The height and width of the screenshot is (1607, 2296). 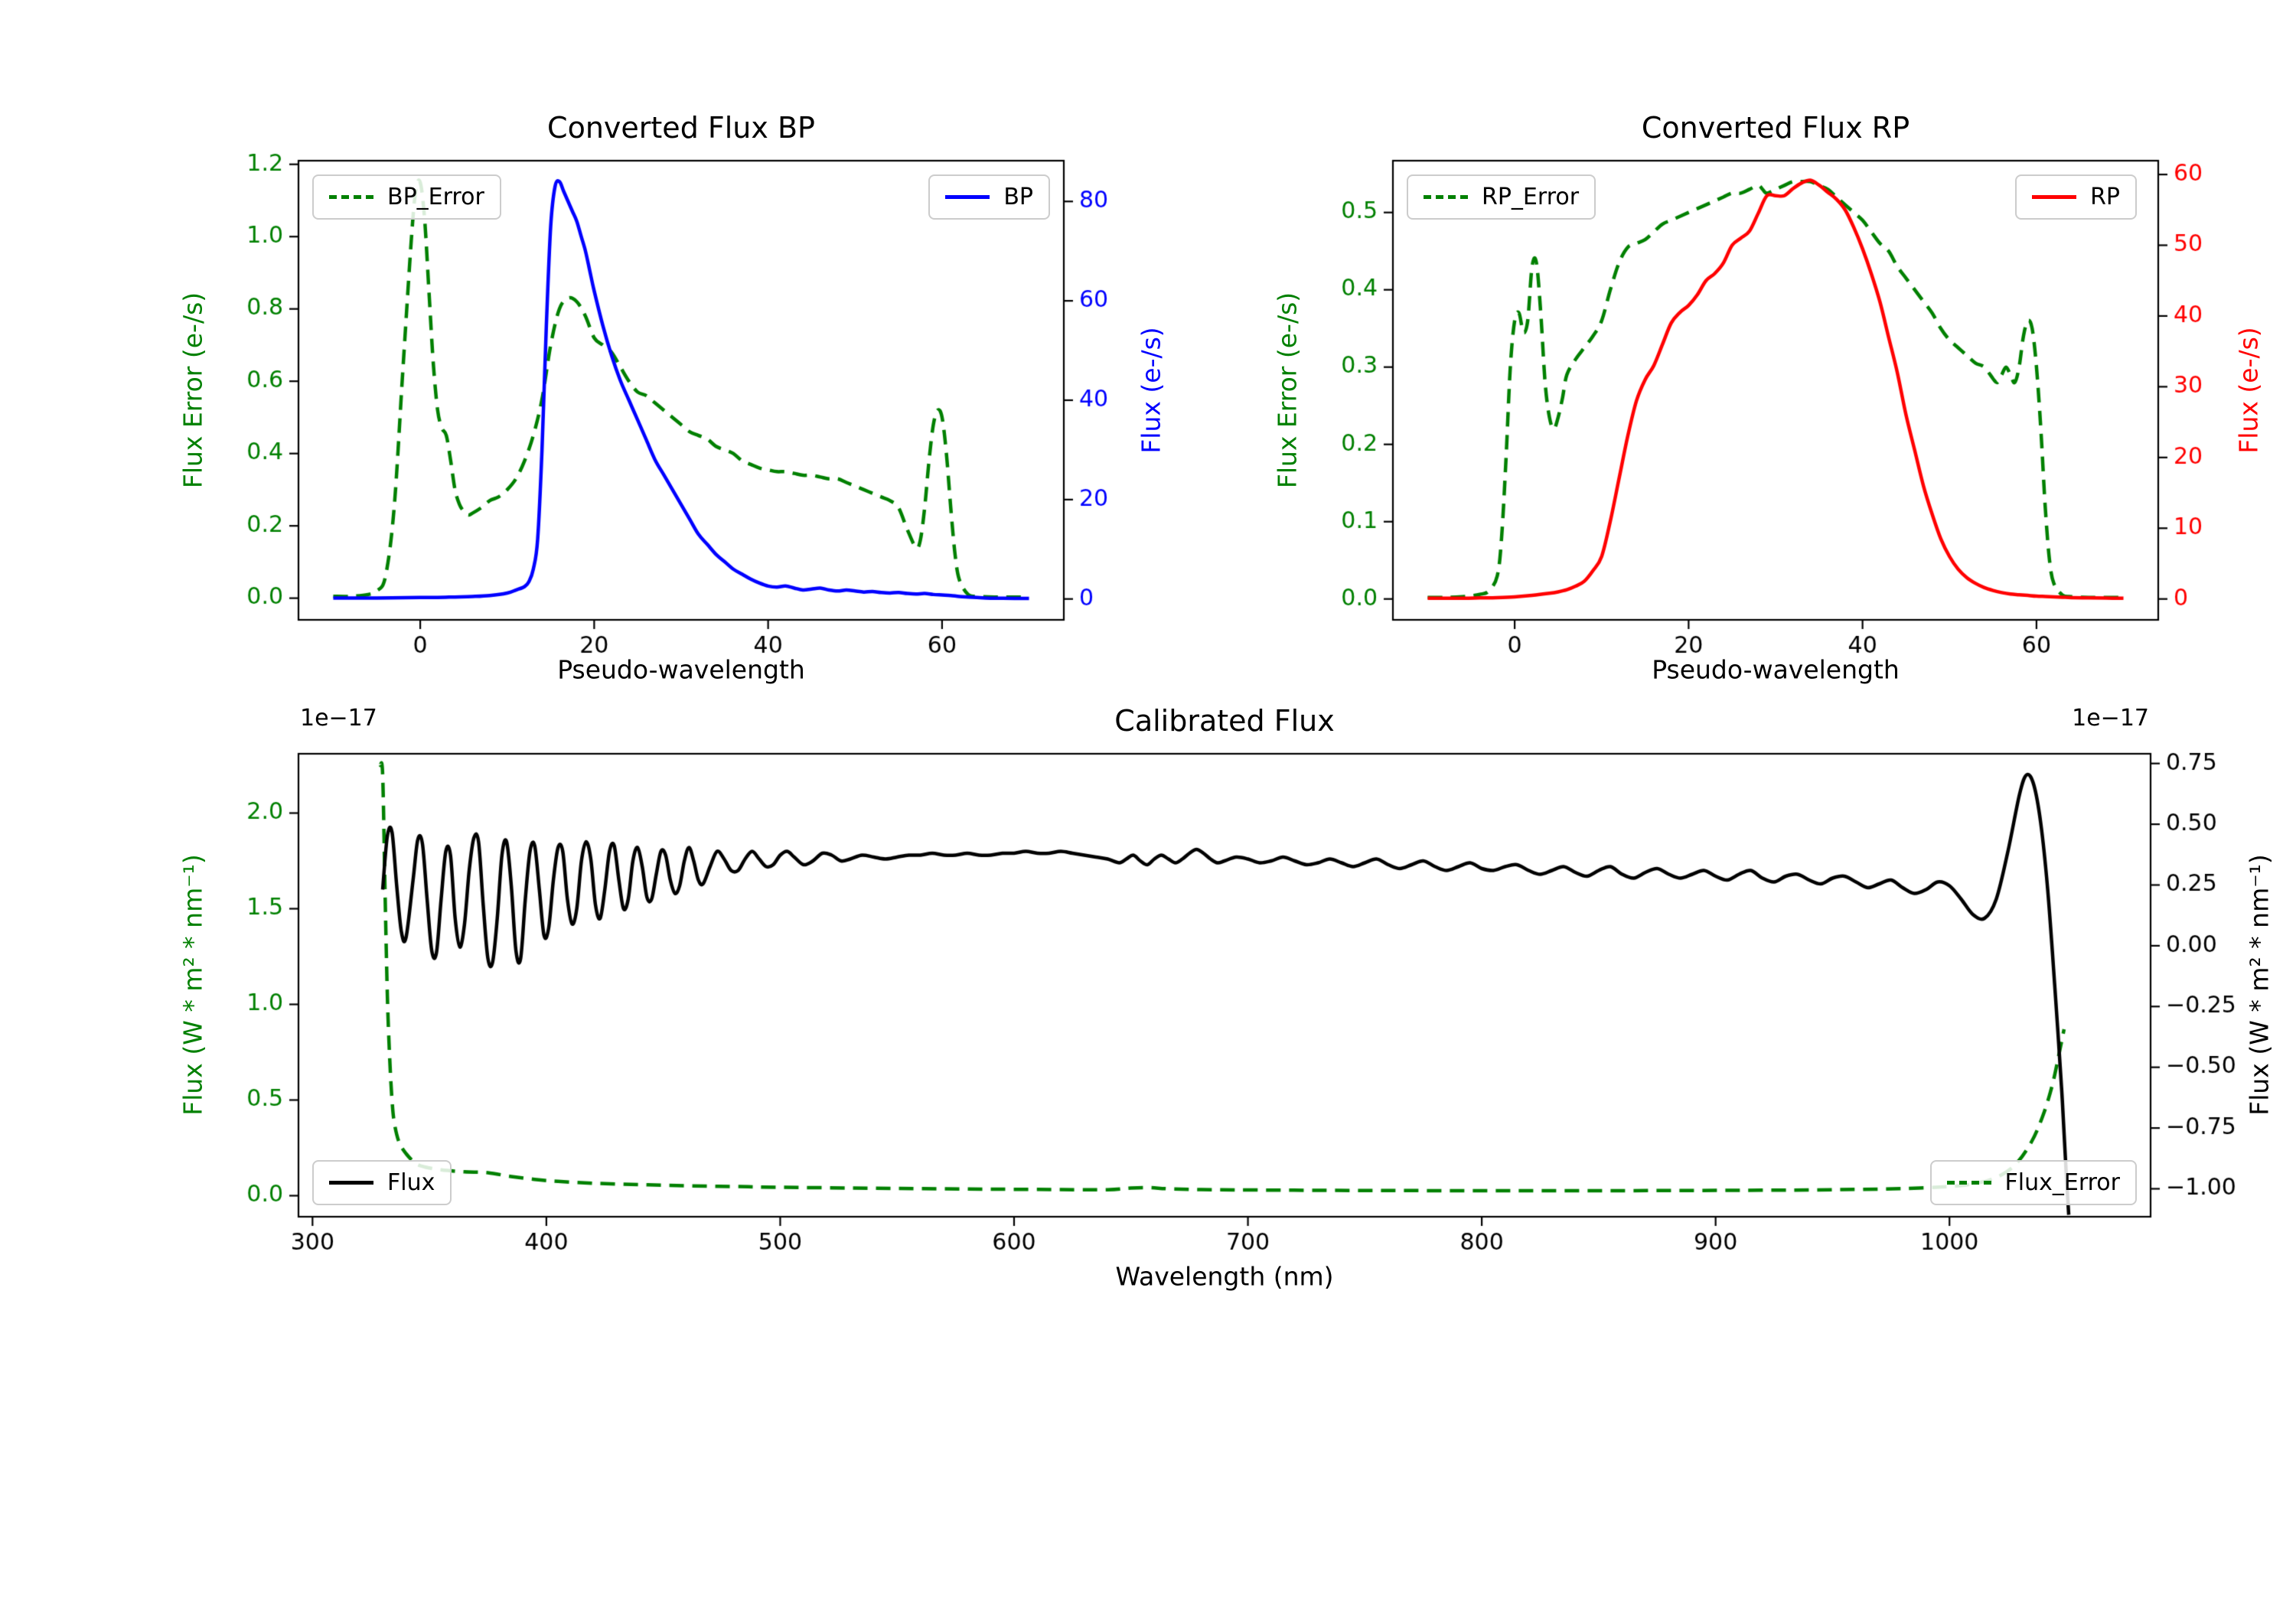 What do you see at coordinates (681, 128) in the screenshot?
I see `bp-chart-title: Converted Flux BP` at bounding box center [681, 128].